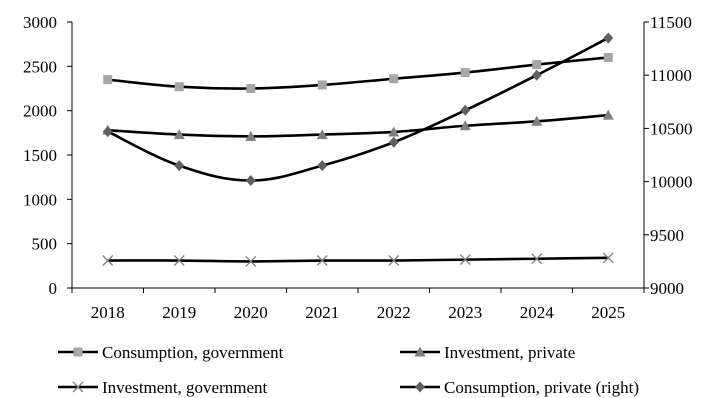 The height and width of the screenshot is (398, 717). I want to click on legend-item: Investment, government, so click(163, 387).